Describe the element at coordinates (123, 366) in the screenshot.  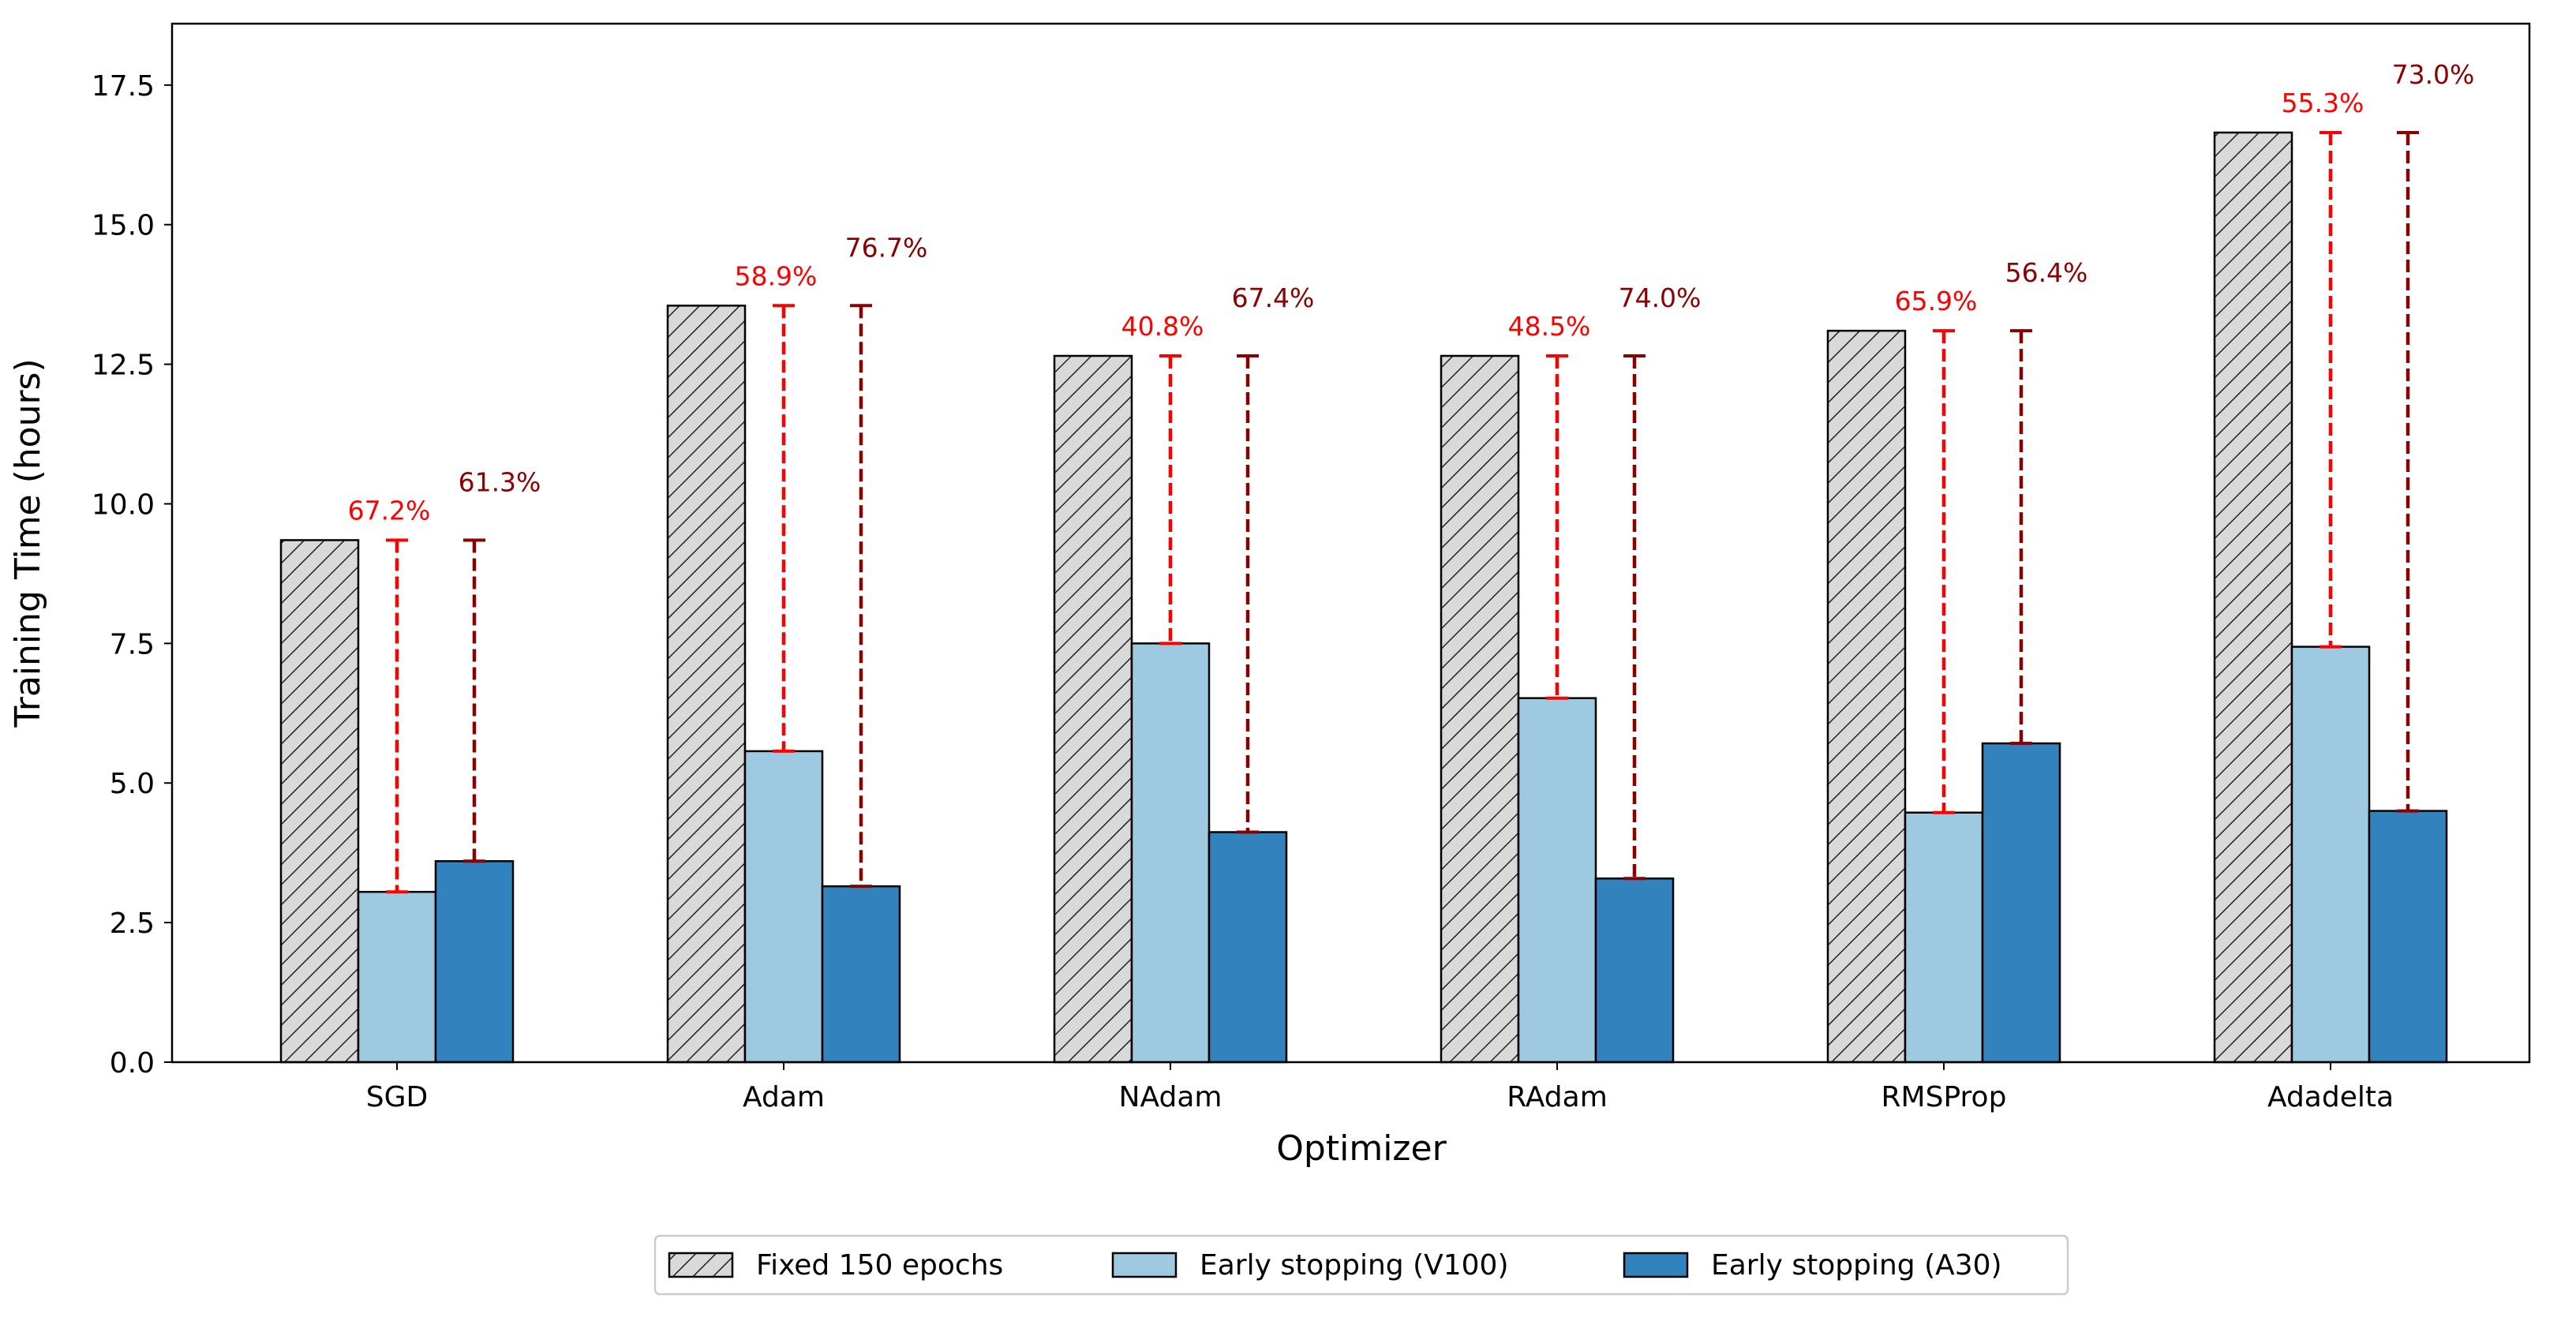
I see `y-tick-label: 12.5` at that location.